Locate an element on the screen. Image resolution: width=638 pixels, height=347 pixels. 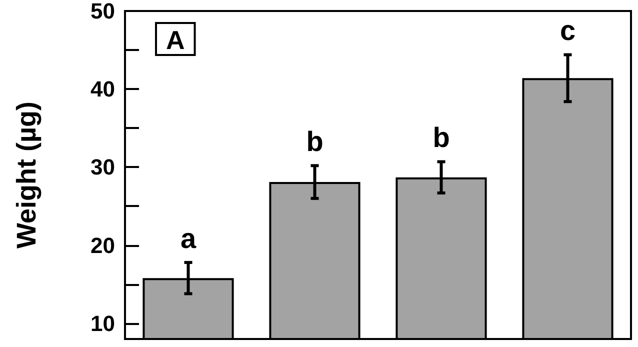
y-tick-label: 50 is located at coordinates (102, 12).